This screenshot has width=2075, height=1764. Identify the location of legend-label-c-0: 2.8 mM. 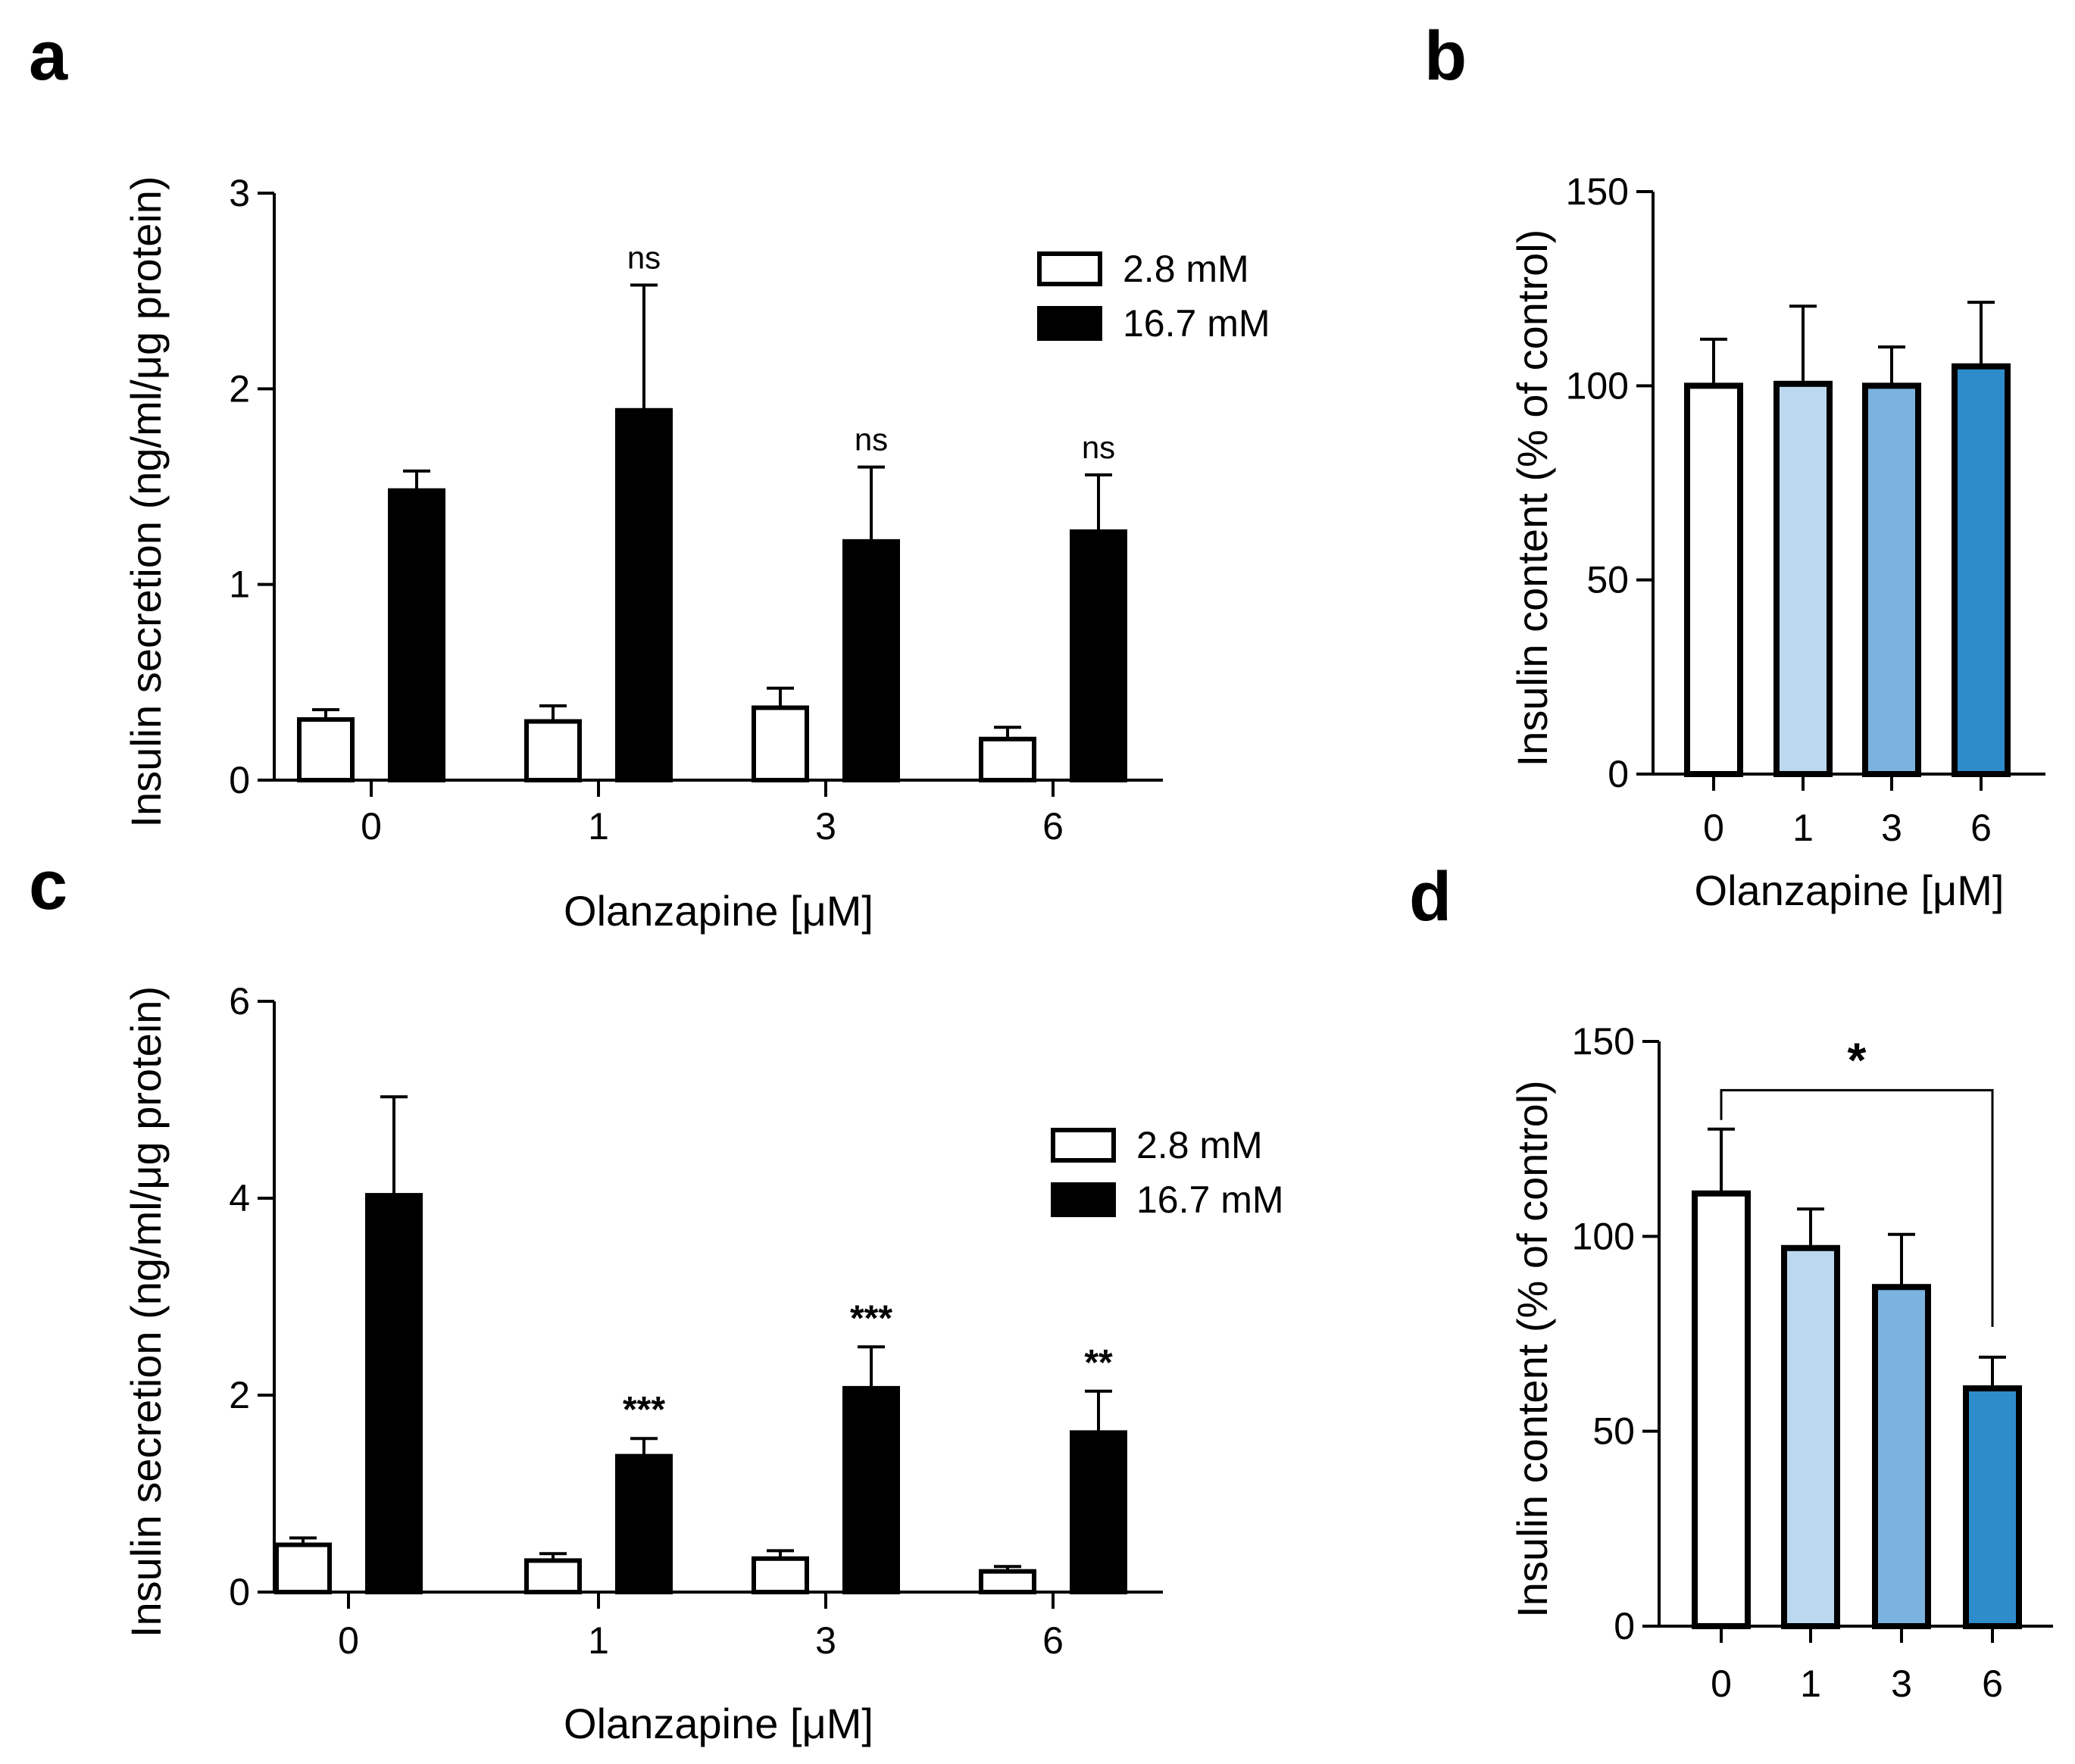
(1199, 1145).